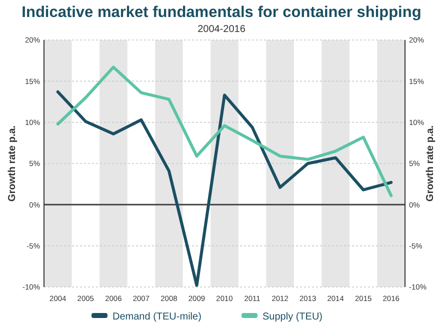  Describe the element at coordinates (430, 163) in the screenshot. I see `y2-axis-title: Growth rate p.a.` at that location.